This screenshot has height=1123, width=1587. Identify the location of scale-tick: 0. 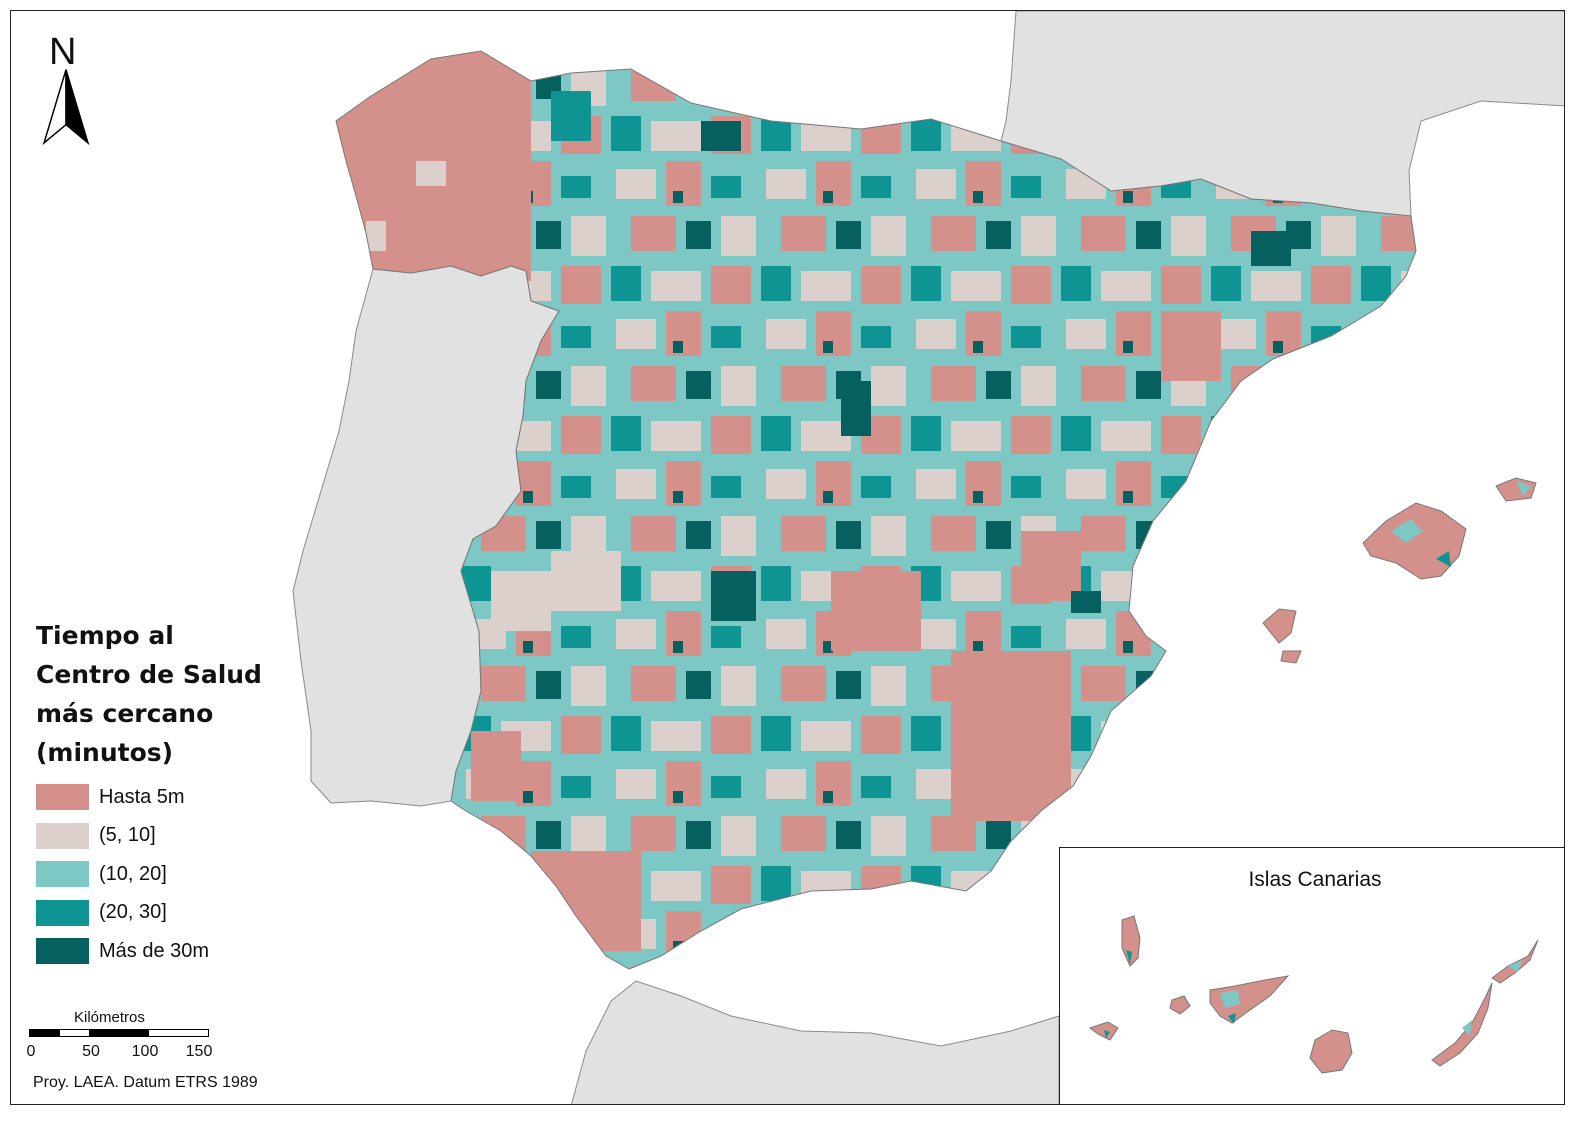
(31, 1051).